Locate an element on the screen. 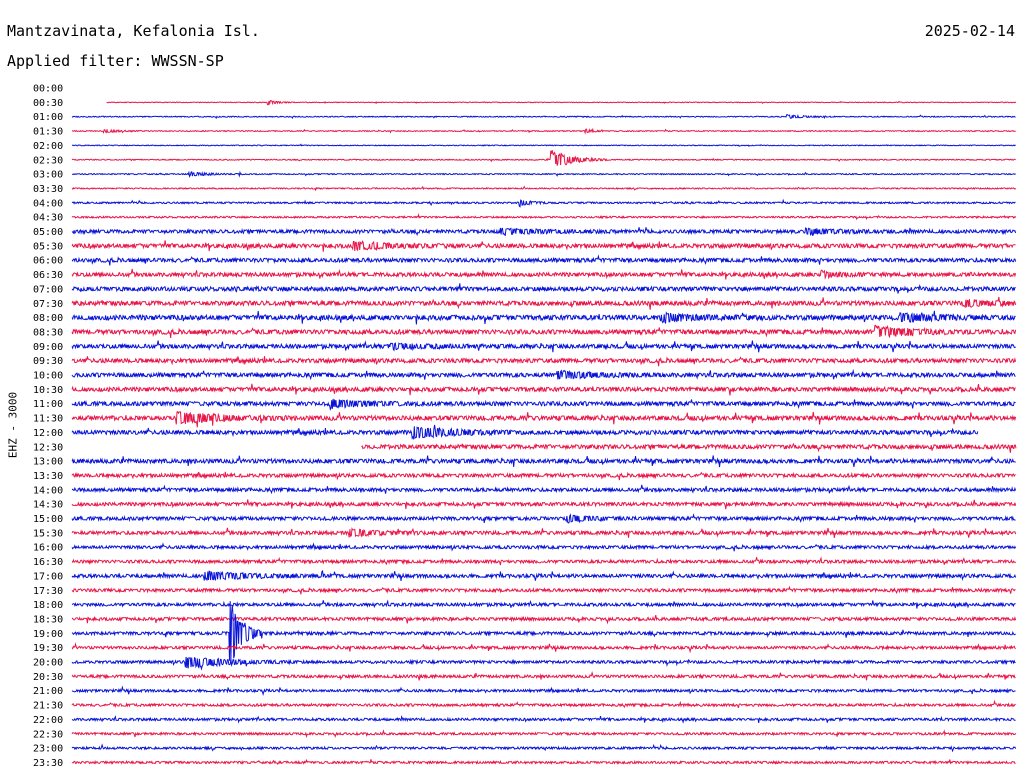 Image resolution: width=1024 pixels, height=780 pixels. time-label-0230: 02:30 is located at coordinates (48, 160).